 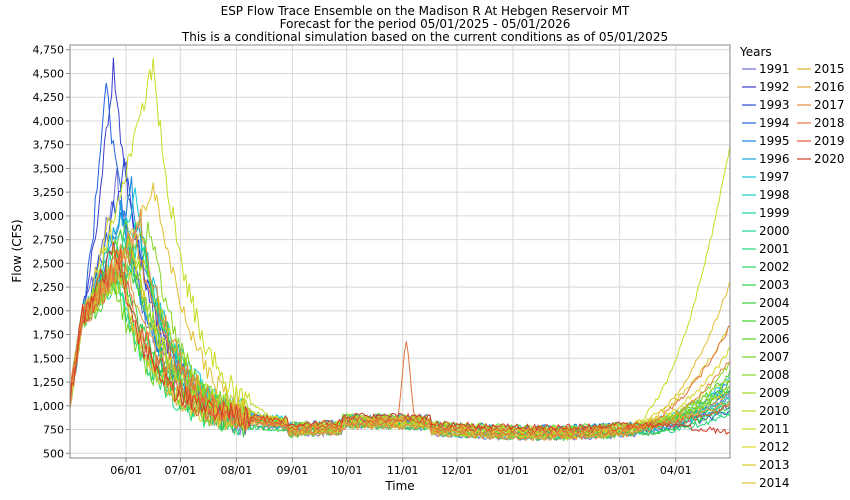 What do you see at coordinates (774, 339) in the screenshot?
I see `legend-entry: 2006` at bounding box center [774, 339].